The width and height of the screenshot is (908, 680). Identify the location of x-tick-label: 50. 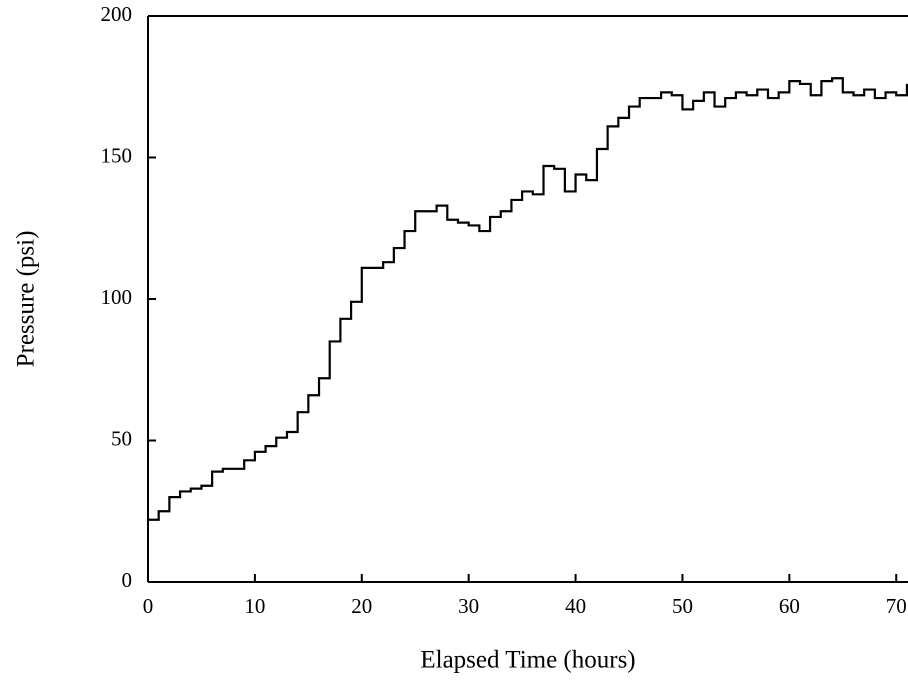
(682, 606).